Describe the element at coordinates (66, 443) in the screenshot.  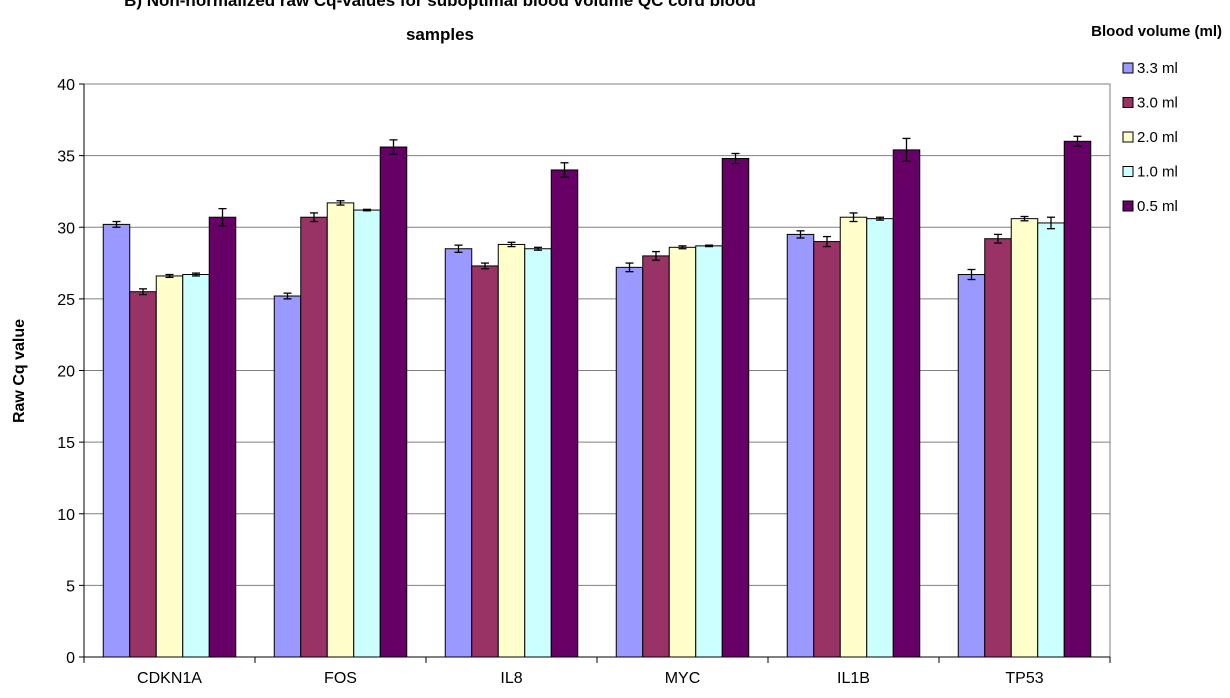
I see `y-tick-label: 15` at that location.